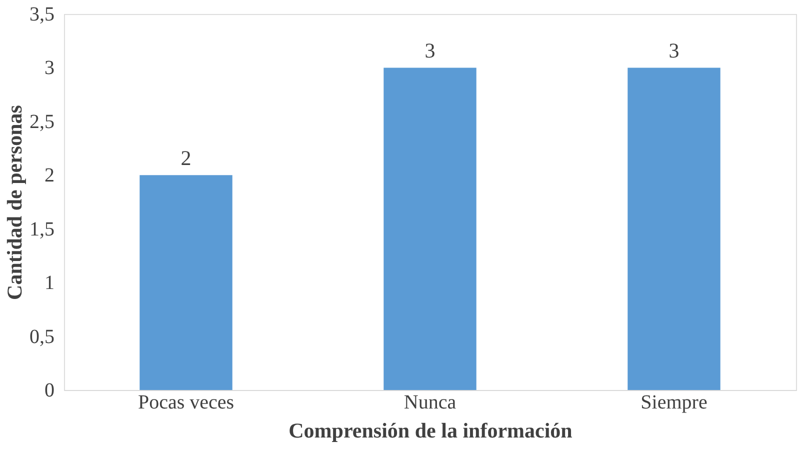  What do you see at coordinates (49, 283) in the screenshot?
I see `y-tick-label: 1` at bounding box center [49, 283].